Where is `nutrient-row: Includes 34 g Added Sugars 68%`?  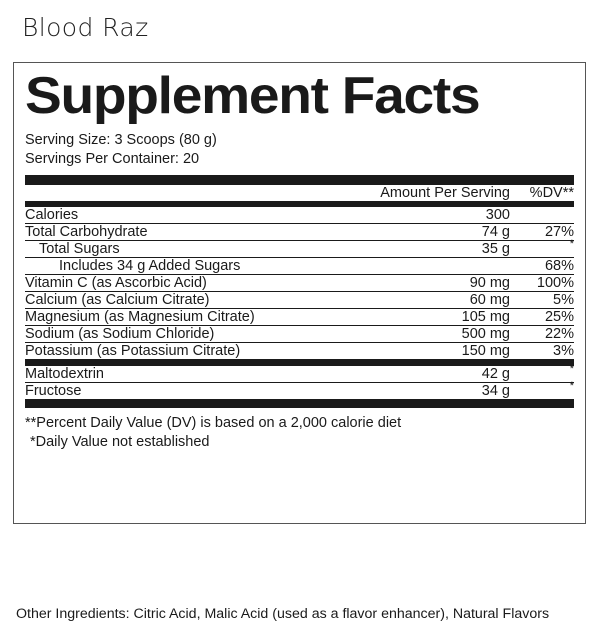 nutrient-row: Includes 34 g Added Sugars 68% is located at coordinates (299, 266).